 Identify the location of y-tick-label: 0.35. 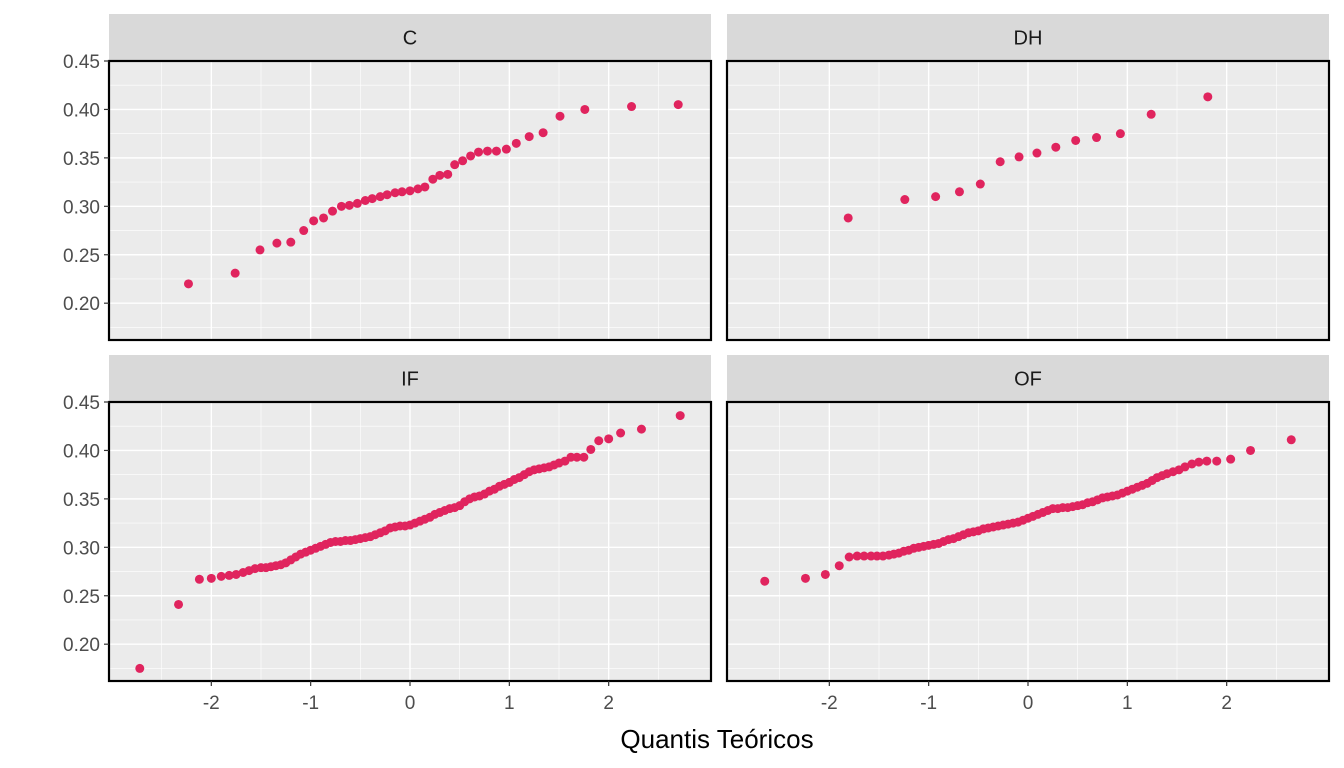
(81, 159).